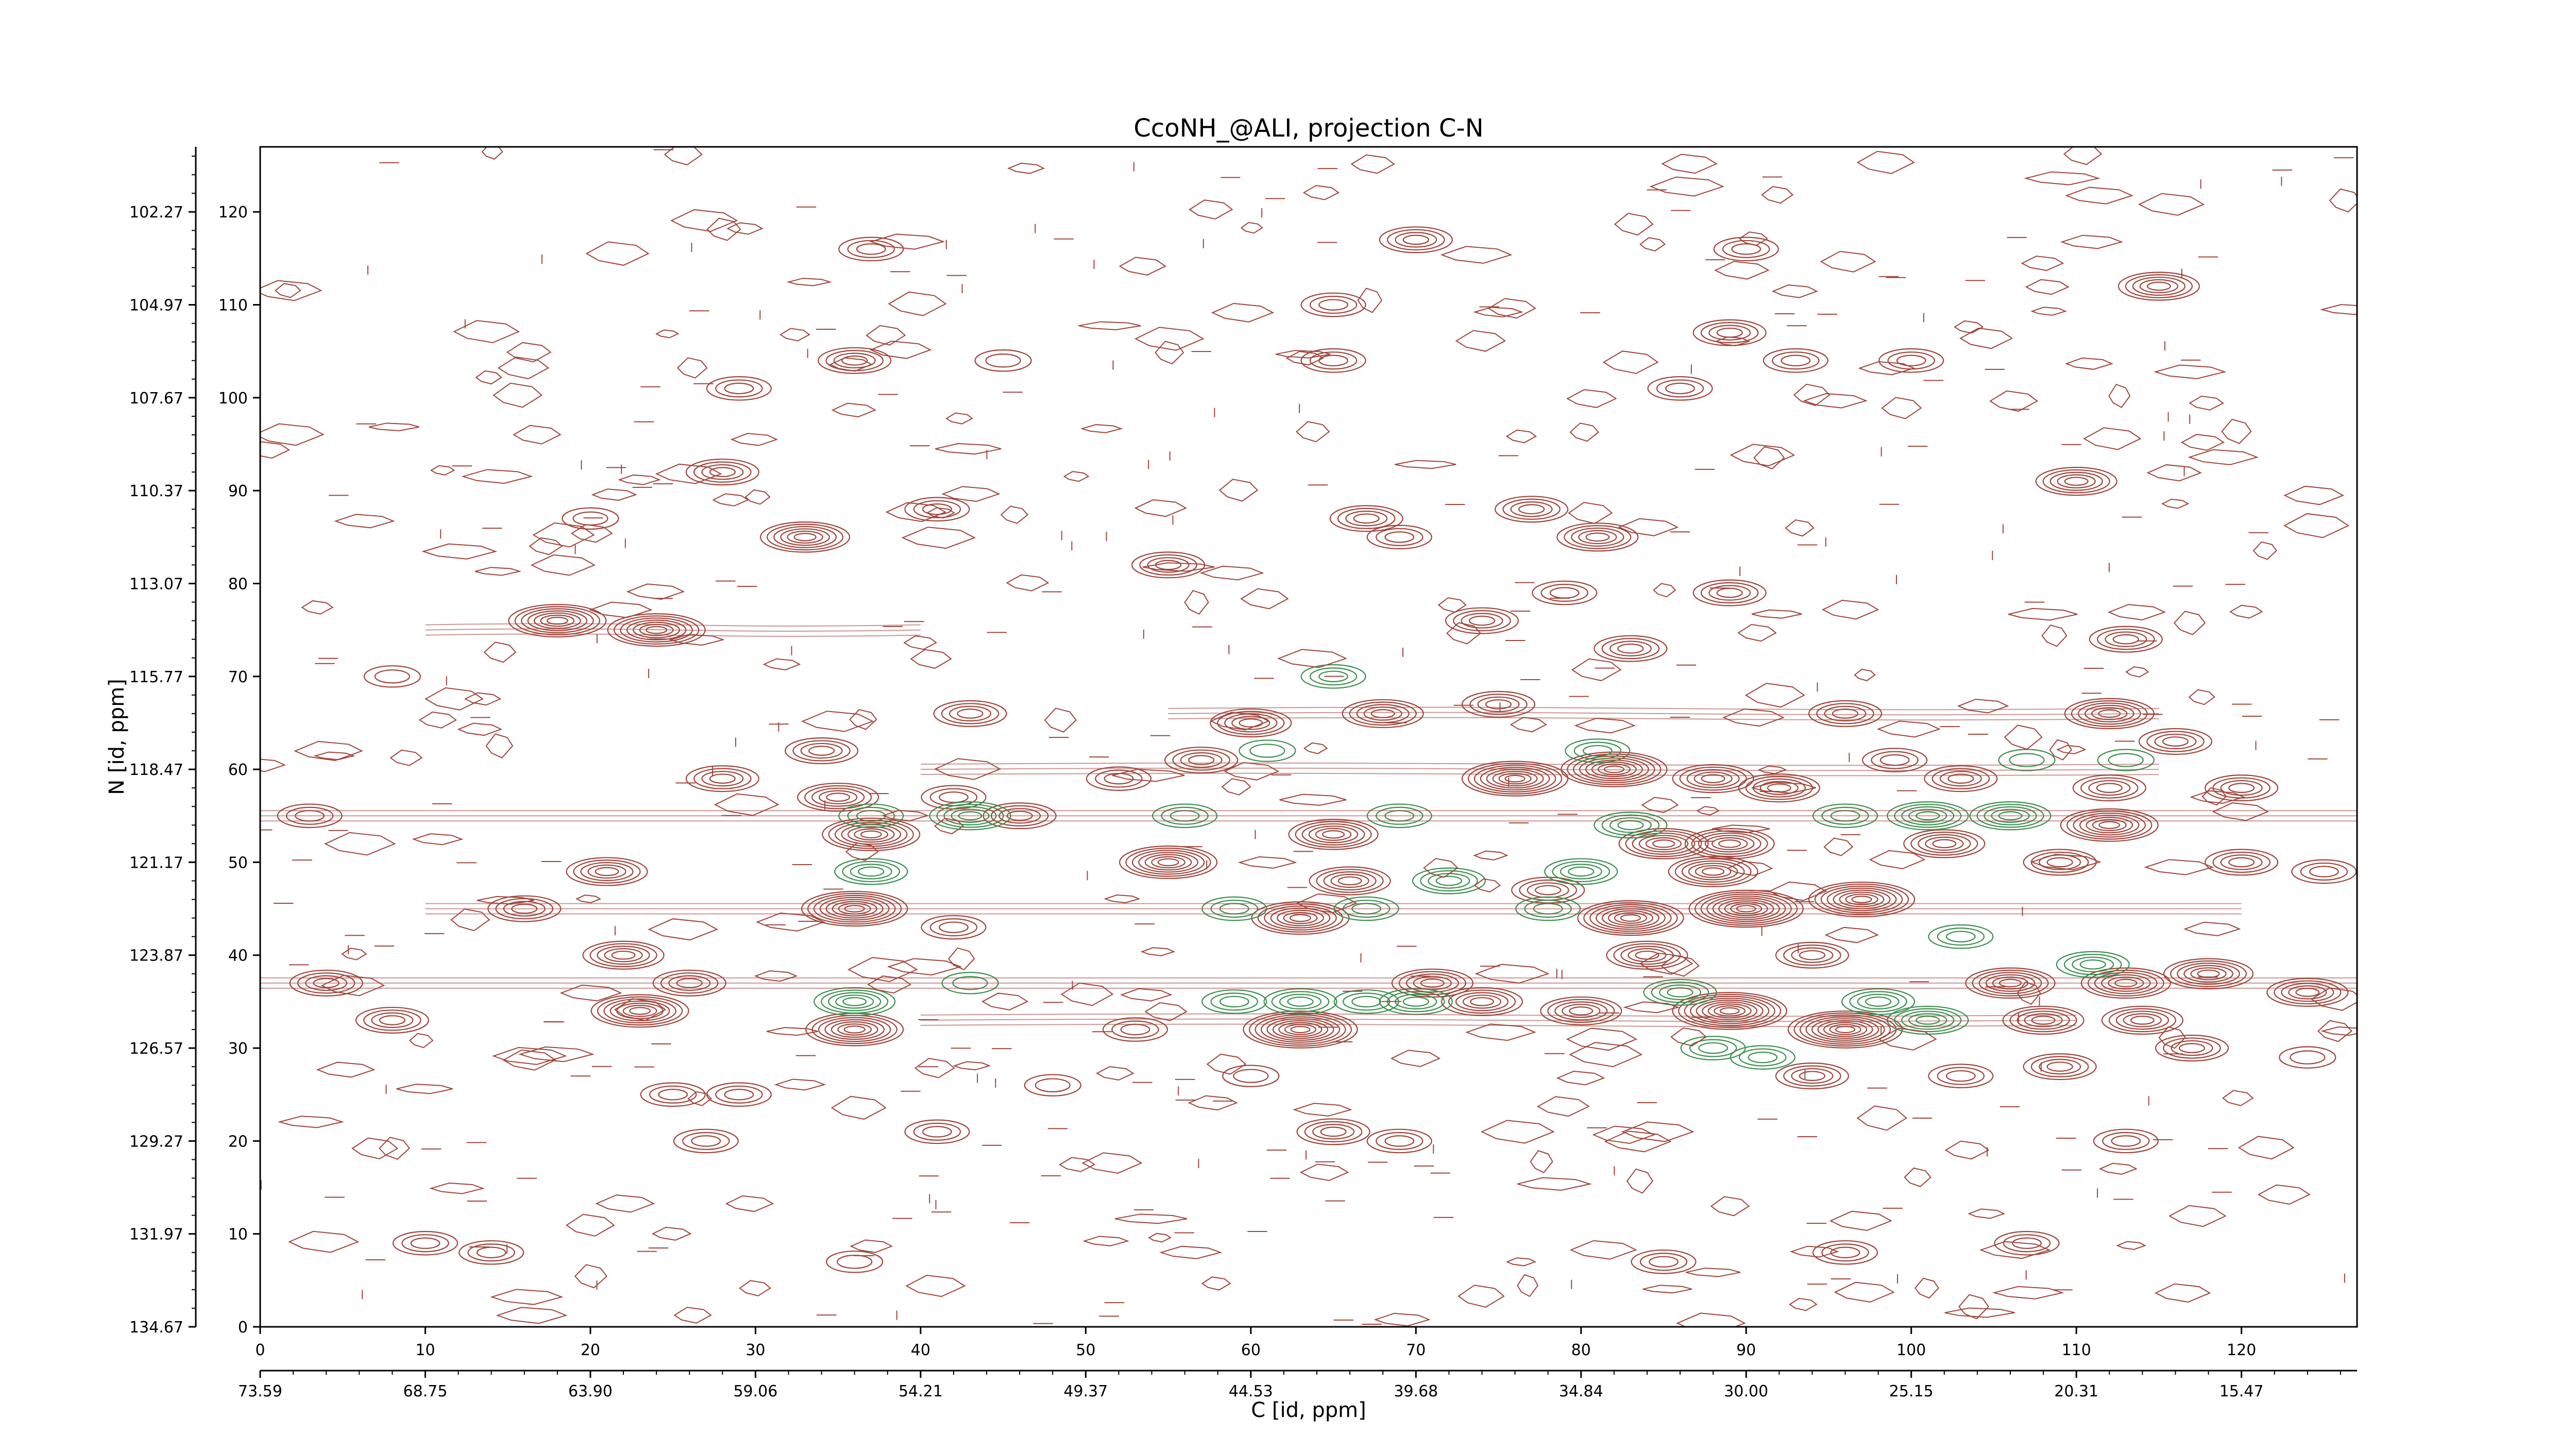  I want to click on x-tick-label: 20, so click(590, 1350).